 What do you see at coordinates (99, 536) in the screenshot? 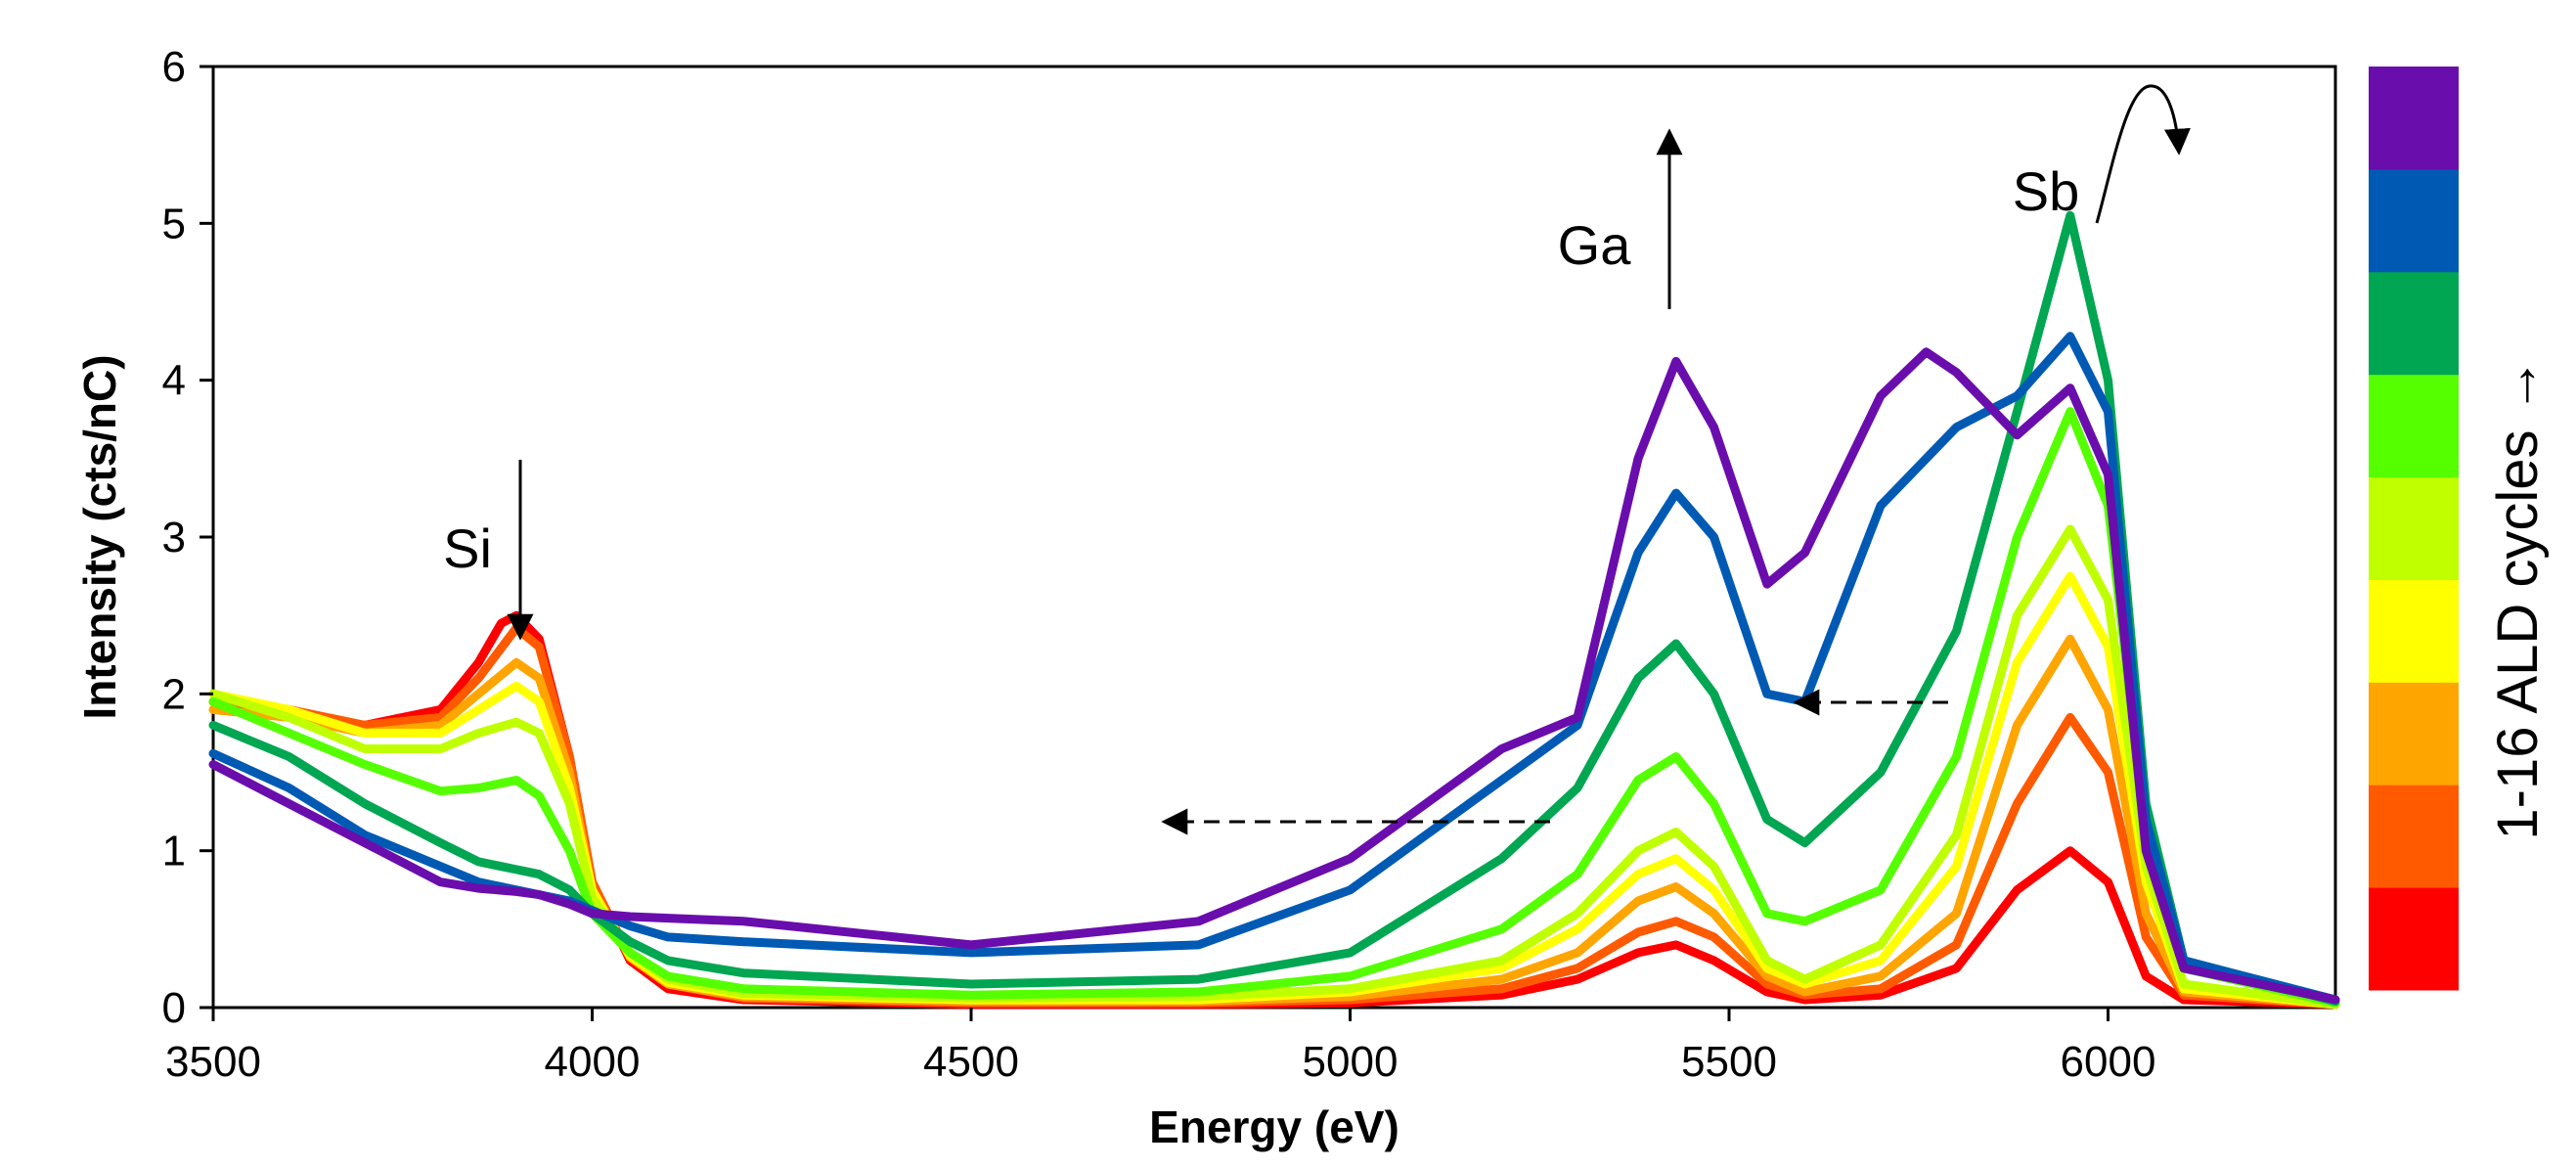
I see `y-axis-title: Intensity (cts/nC)` at bounding box center [99, 536].